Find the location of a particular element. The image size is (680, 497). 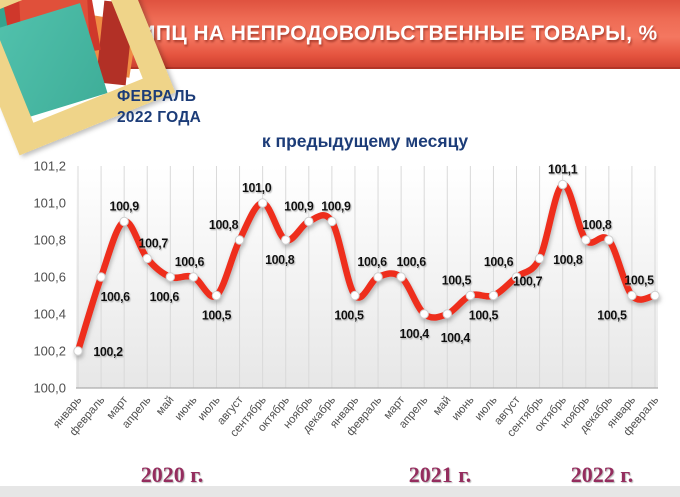

period-label: ФЕВРАЛЬ 2022 ГОДА is located at coordinates (159, 107).